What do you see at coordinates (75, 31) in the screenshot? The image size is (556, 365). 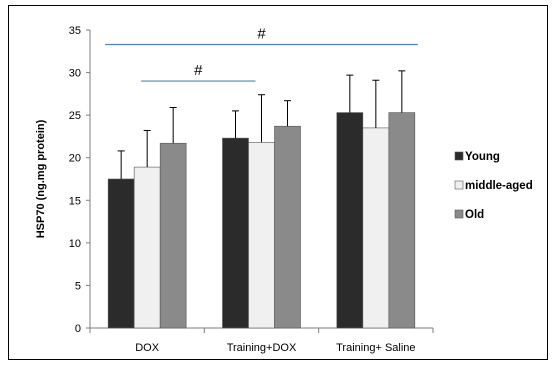 I see `y-tick-label: 35` at bounding box center [75, 31].